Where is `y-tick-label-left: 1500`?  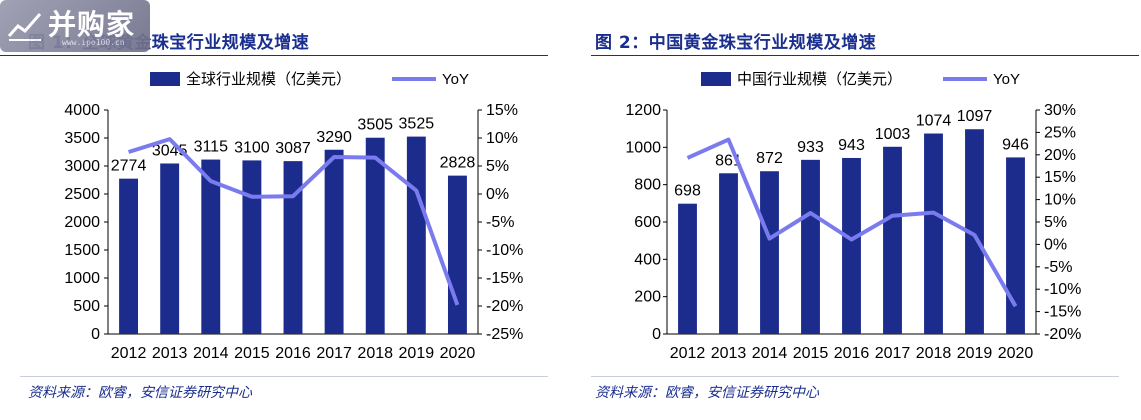 y-tick-label-left: 1500 is located at coordinates (82, 250).